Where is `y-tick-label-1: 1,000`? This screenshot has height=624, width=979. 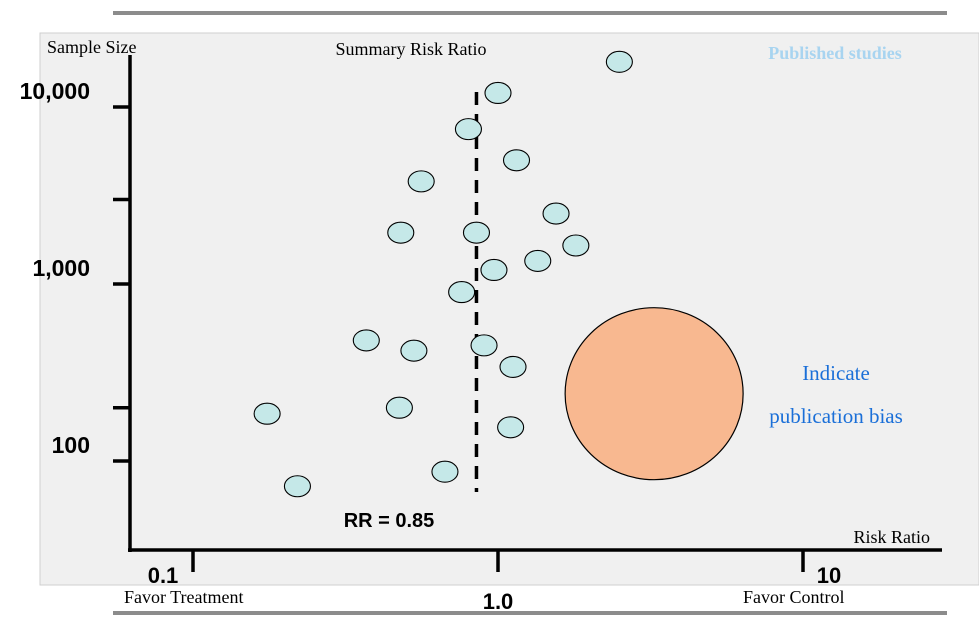 y-tick-label-1: 1,000 is located at coordinates (61, 268).